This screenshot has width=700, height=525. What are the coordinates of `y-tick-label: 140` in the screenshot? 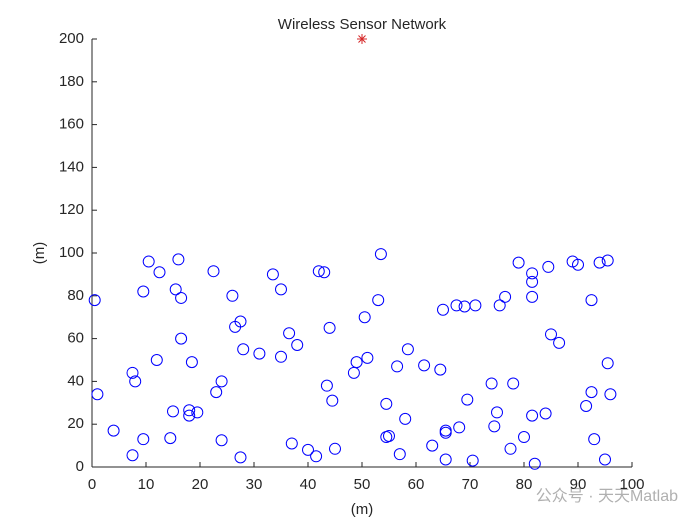 It's located at (71, 166).